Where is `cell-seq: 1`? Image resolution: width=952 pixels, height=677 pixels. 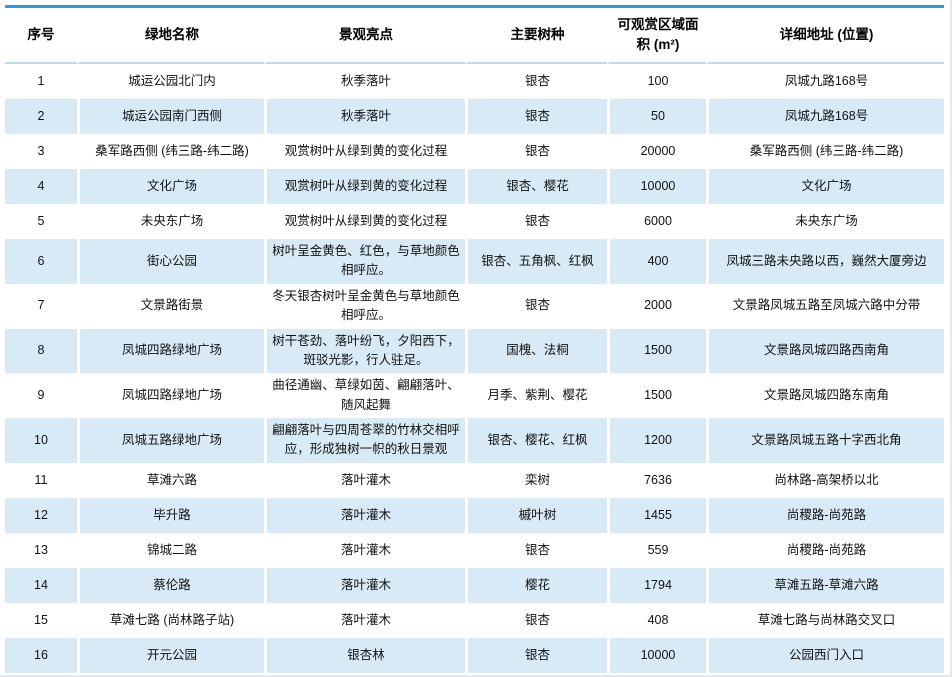 cell-seq: 1 is located at coordinates (41, 81).